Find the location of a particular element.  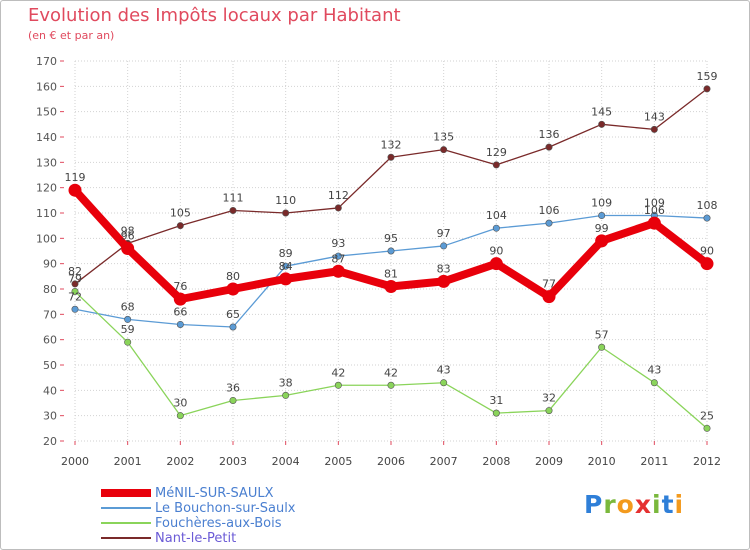

data-label: 80 is located at coordinates (233, 276).